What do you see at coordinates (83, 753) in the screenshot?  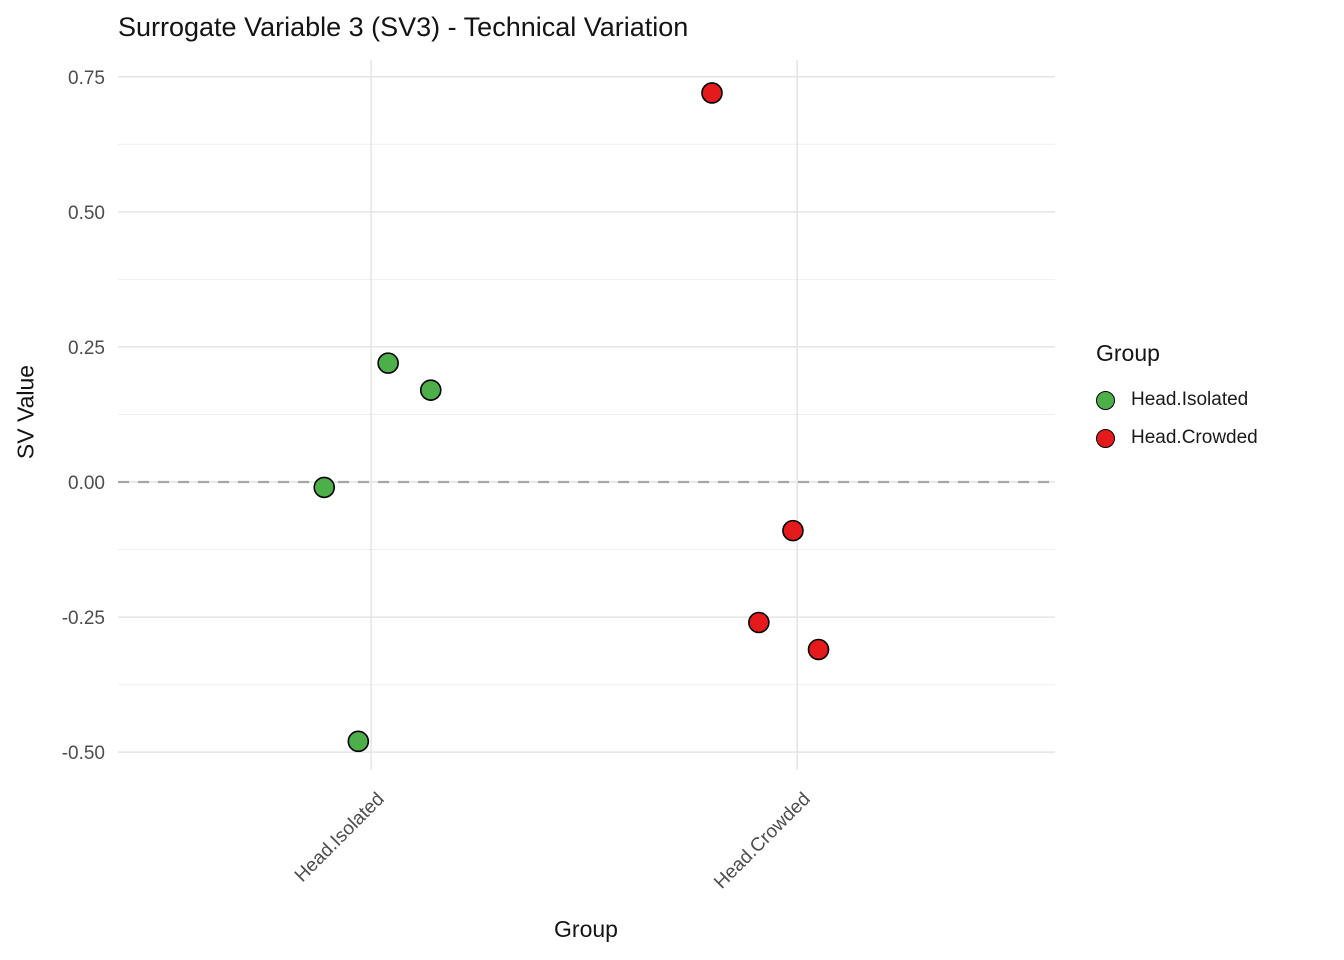 I see `y-tick-label: -0.50` at bounding box center [83, 753].